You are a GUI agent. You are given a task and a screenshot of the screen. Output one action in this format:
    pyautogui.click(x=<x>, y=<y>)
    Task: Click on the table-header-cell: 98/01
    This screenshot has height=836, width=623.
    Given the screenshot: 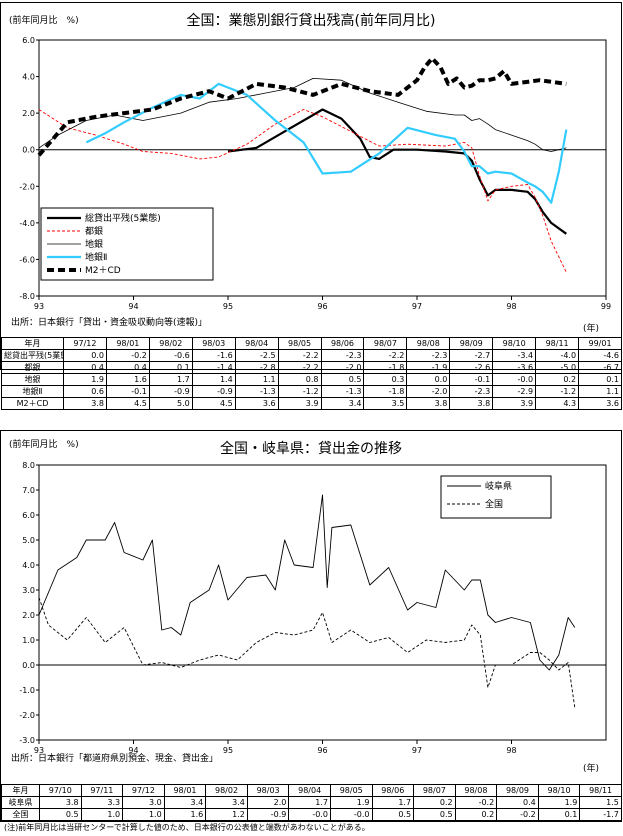 What is the action you would take?
    pyautogui.click(x=127, y=343)
    